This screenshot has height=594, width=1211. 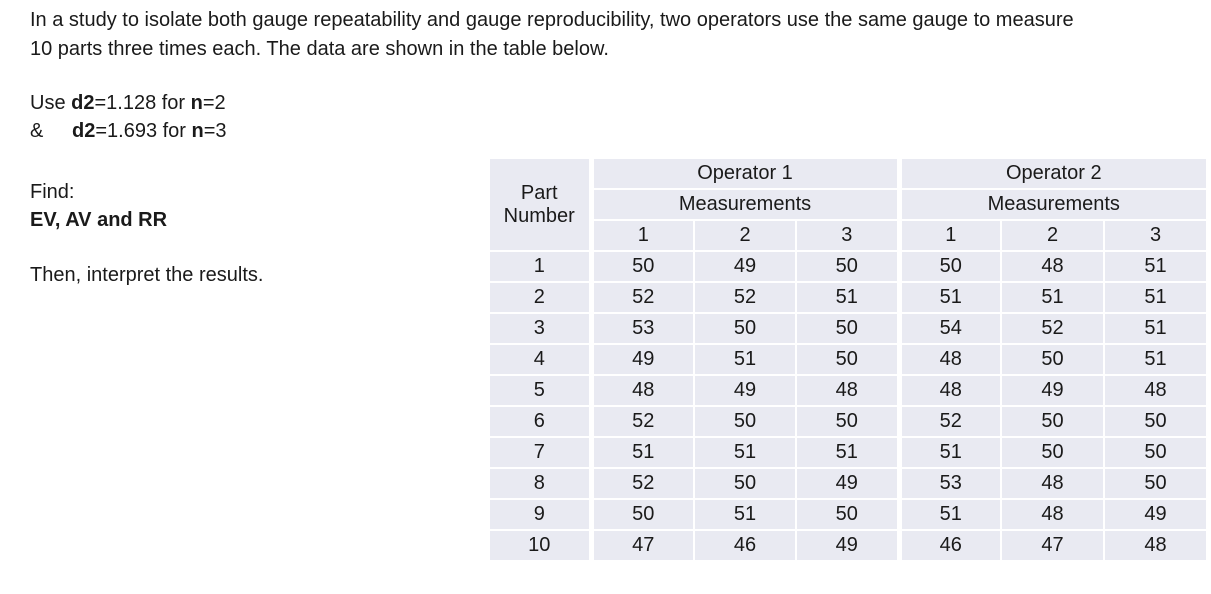 I want to click on part-number-cell: 7, so click(x=541, y=452).